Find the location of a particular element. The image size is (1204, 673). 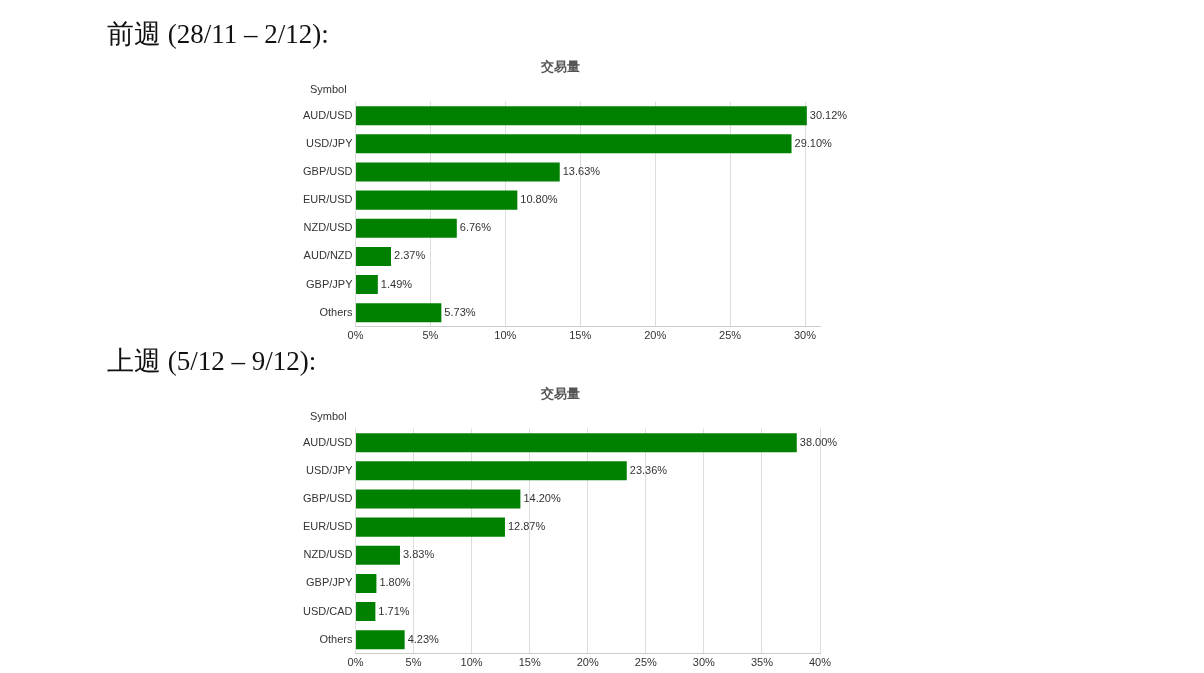

x-tick-label: 40% is located at coordinates (820, 662).